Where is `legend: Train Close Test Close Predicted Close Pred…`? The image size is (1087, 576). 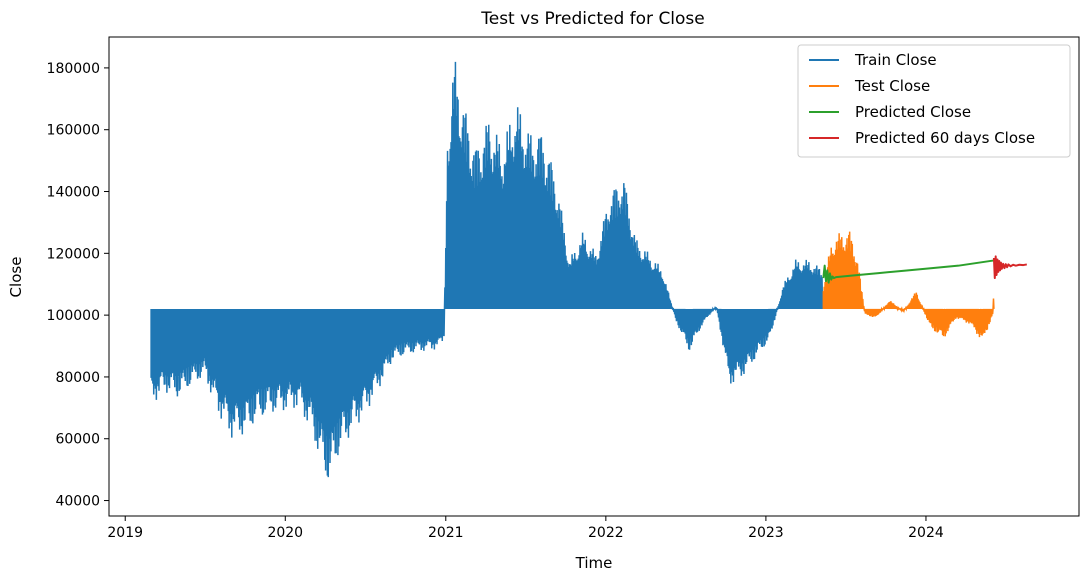 legend: Train Close Test Close Predicted Close Pred… is located at coordinates (934, 101).